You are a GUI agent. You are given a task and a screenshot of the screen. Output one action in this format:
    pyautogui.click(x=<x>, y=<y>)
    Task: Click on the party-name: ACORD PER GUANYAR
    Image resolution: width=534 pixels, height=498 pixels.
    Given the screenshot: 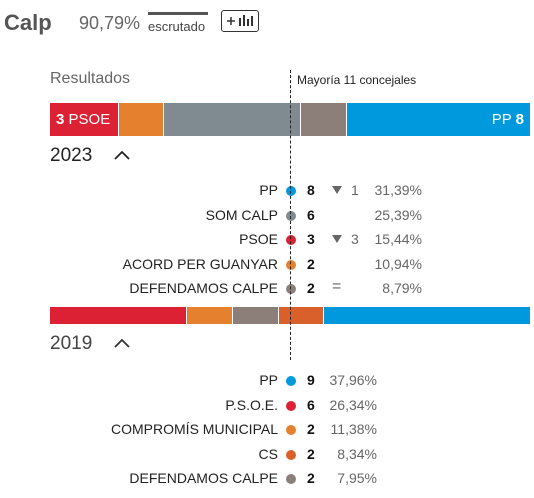 What is the action you would take?
    pyautogui.click(x=200, y=263)
    